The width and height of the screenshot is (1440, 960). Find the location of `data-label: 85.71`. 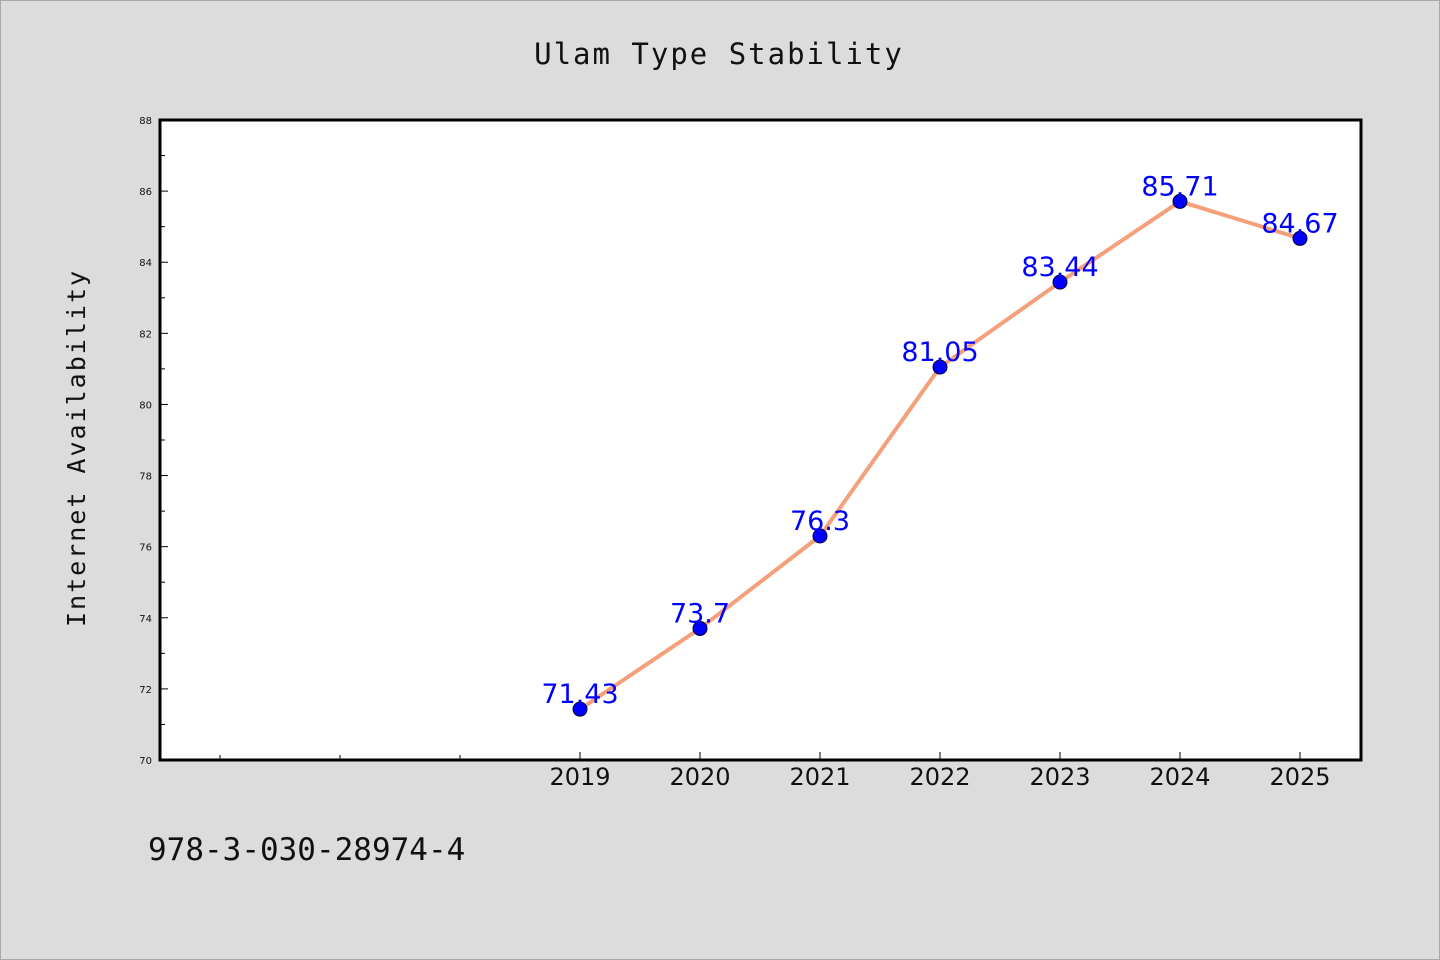

data-label: 85.71 is located at coordinates (1179, 186).